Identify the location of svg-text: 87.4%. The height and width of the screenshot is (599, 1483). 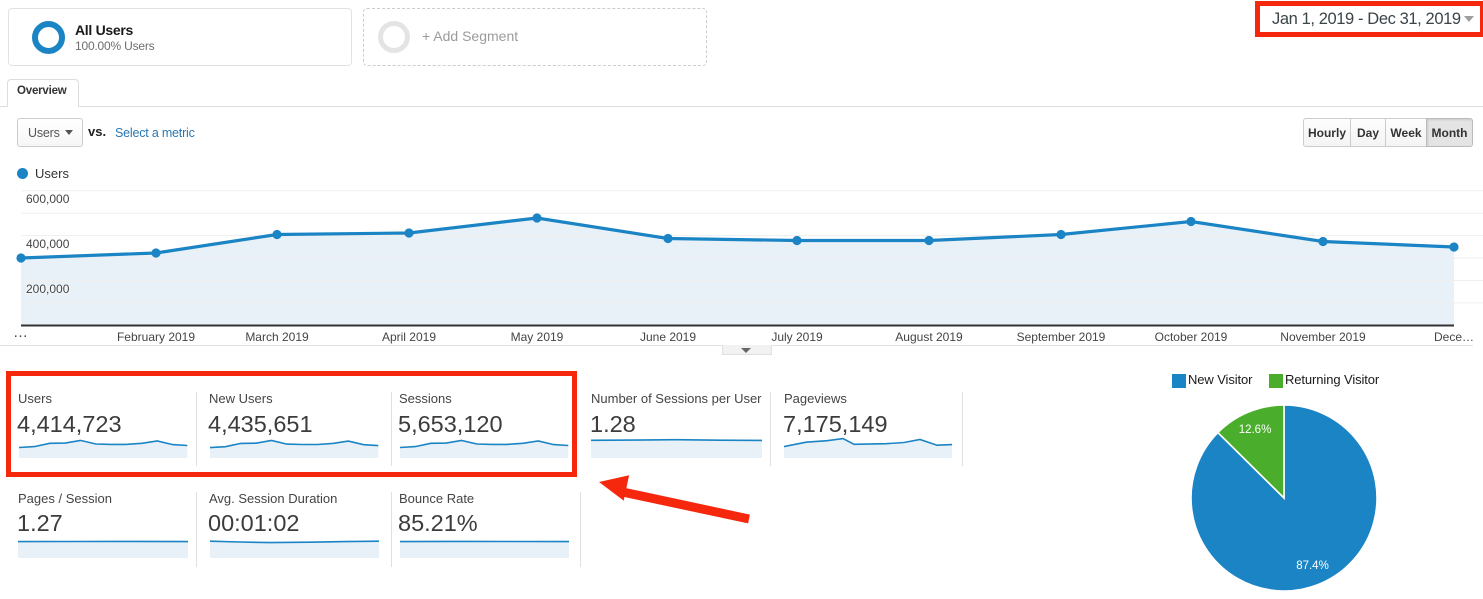
(1312, 566).